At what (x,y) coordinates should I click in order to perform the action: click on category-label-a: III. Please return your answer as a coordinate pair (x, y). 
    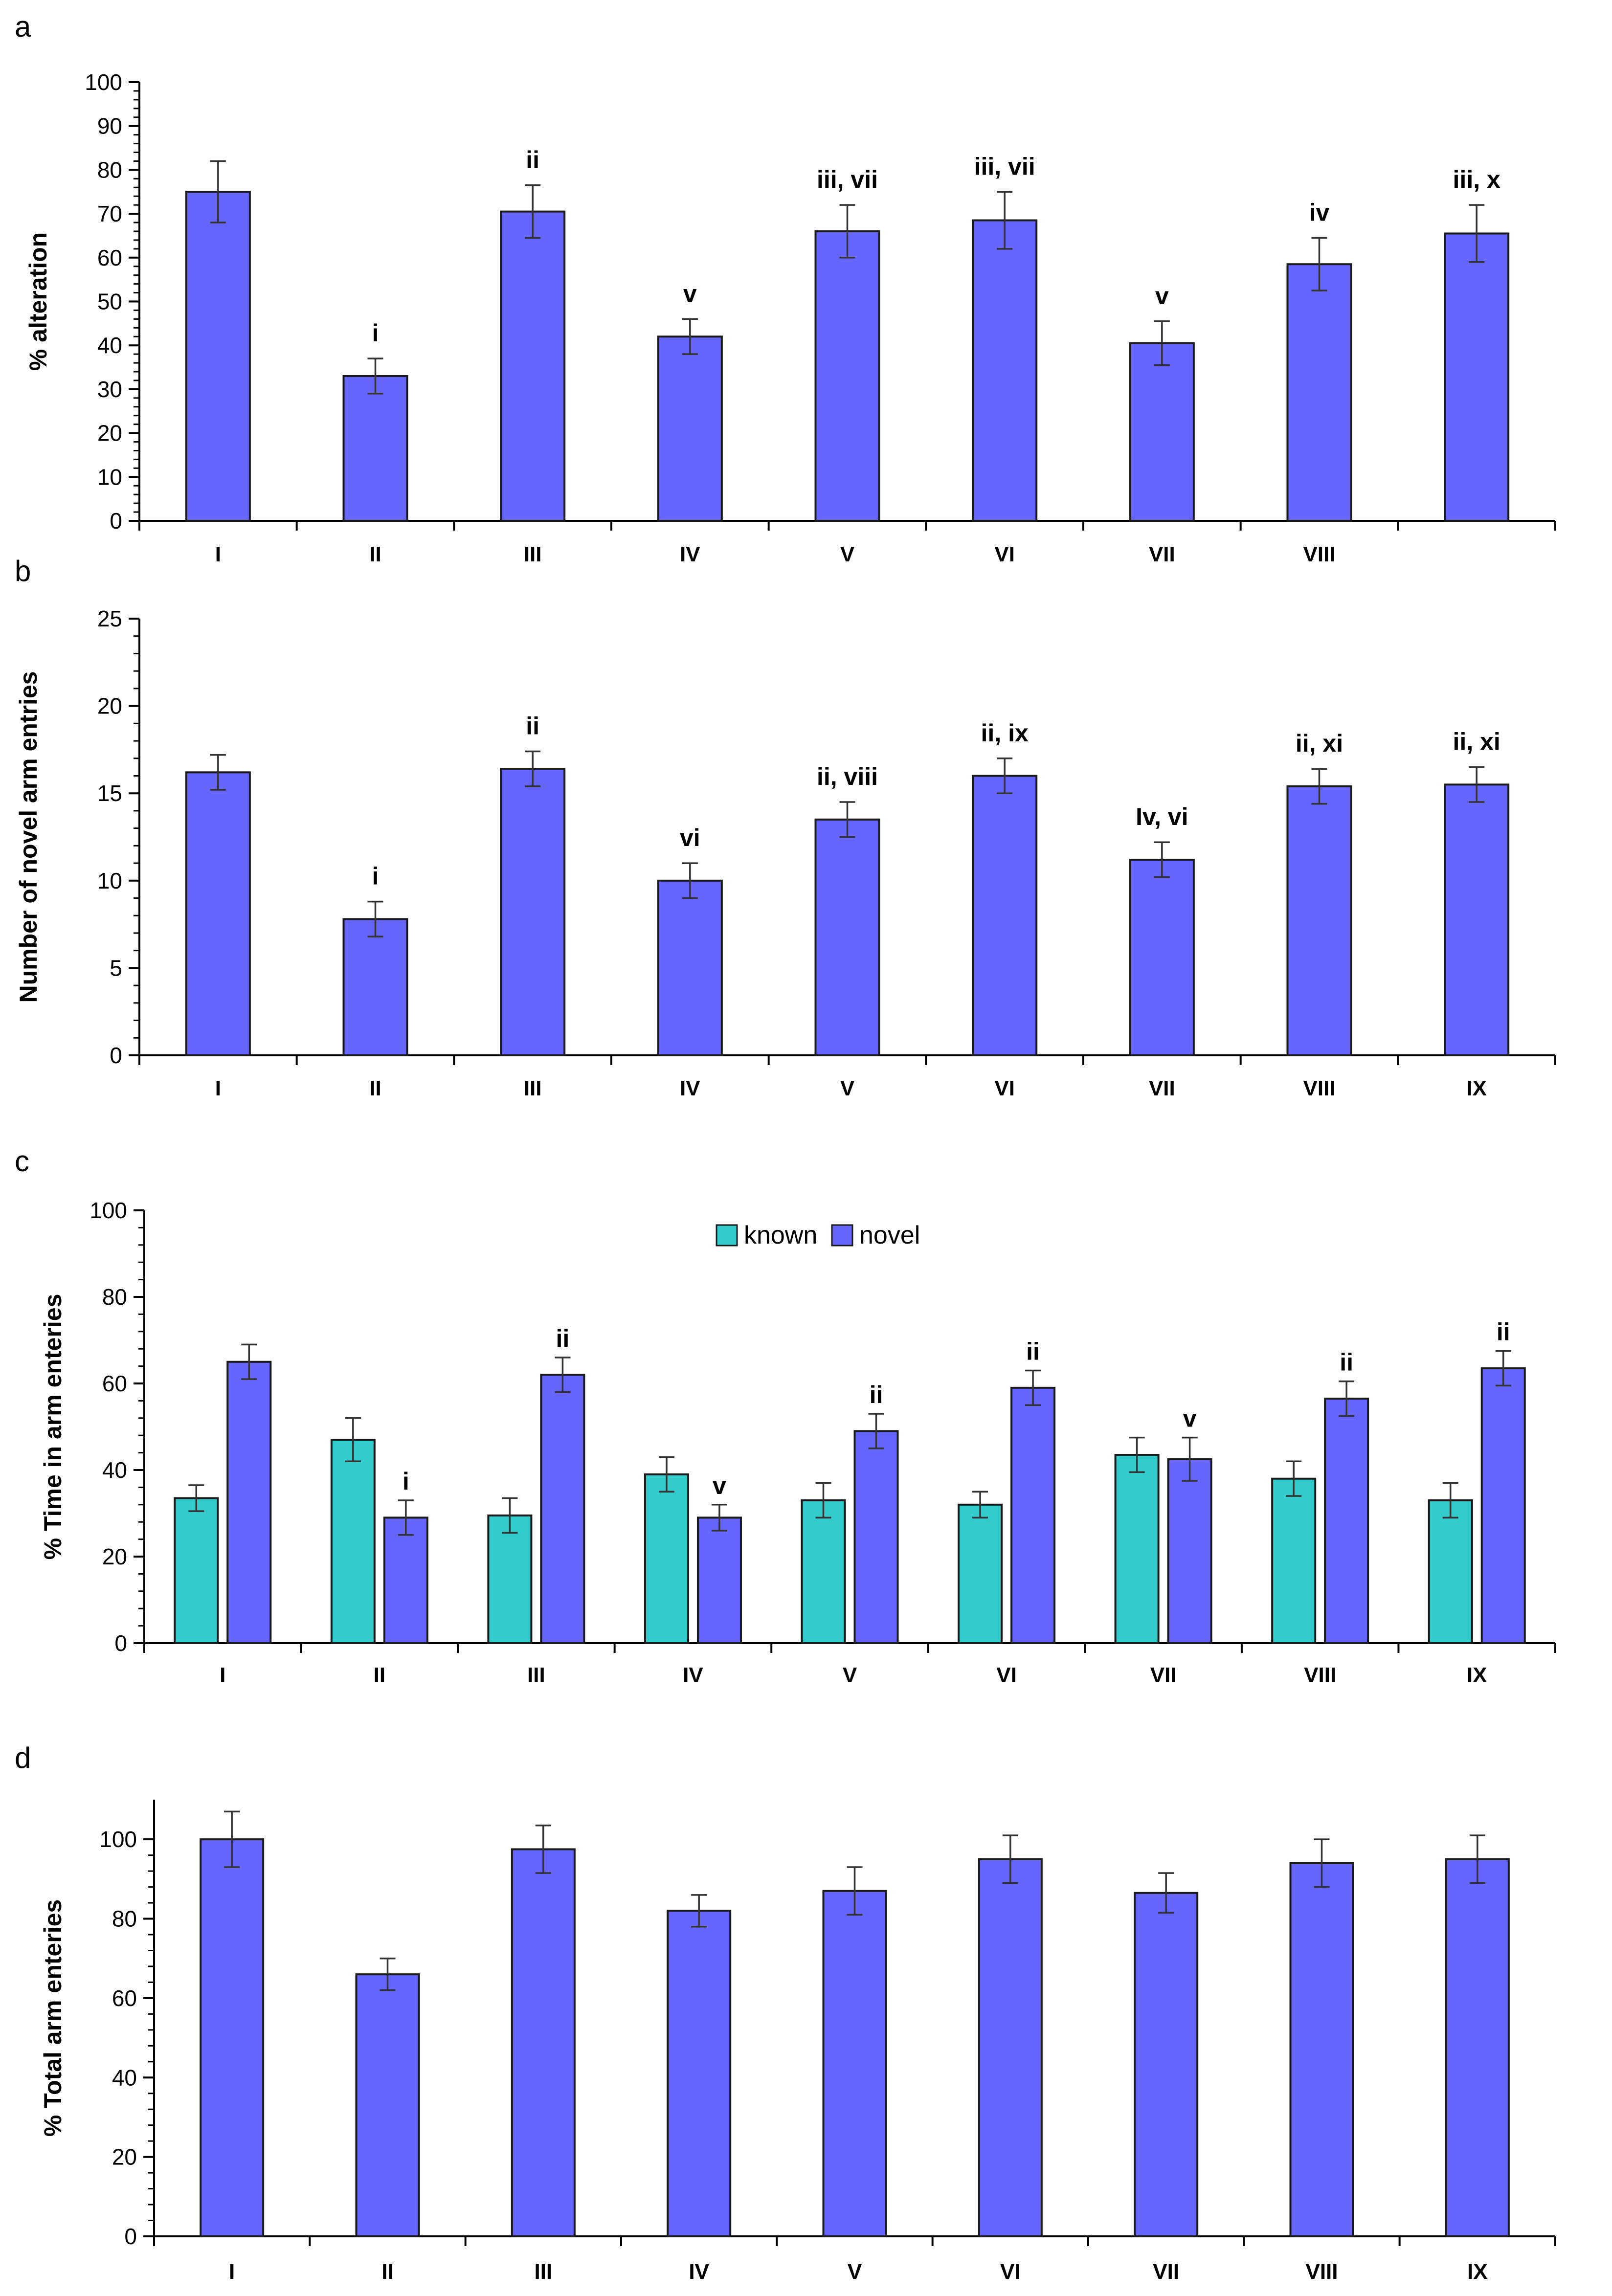
    Looking at the image, I should click on (533, 554).